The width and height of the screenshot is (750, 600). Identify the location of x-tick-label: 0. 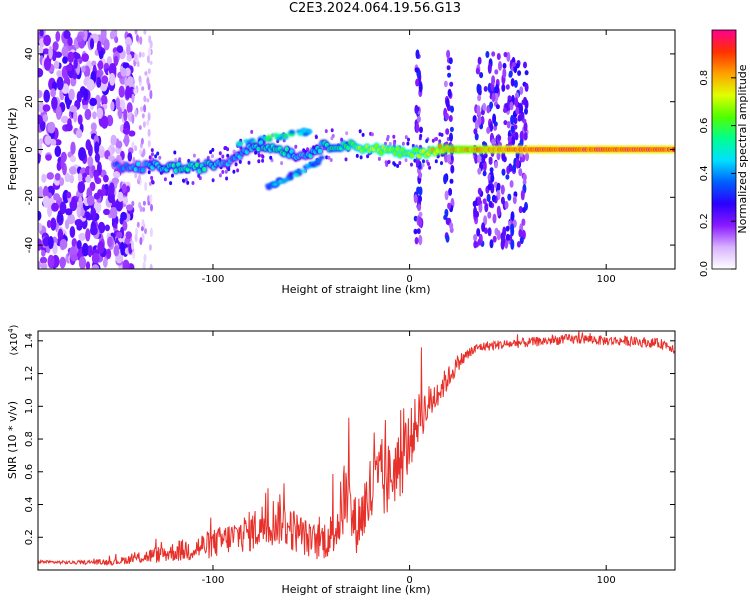
(409, 580).